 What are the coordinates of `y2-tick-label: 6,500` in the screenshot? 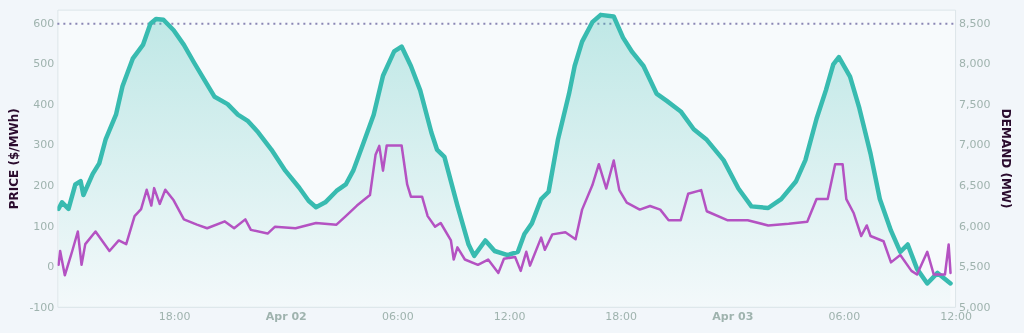 It's located at (975, 185).